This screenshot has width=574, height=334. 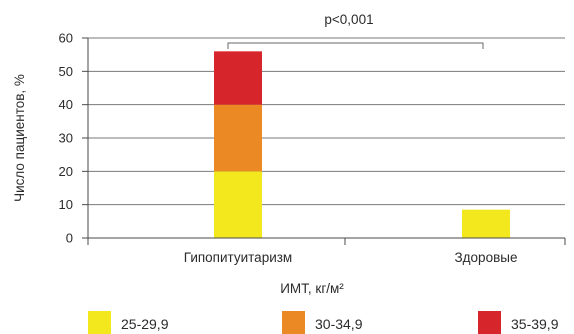 What do you see at coordinates (66, 104) in the screenshot?
I see `y-tick-label-40: 40` at bounding box center [66, 104].